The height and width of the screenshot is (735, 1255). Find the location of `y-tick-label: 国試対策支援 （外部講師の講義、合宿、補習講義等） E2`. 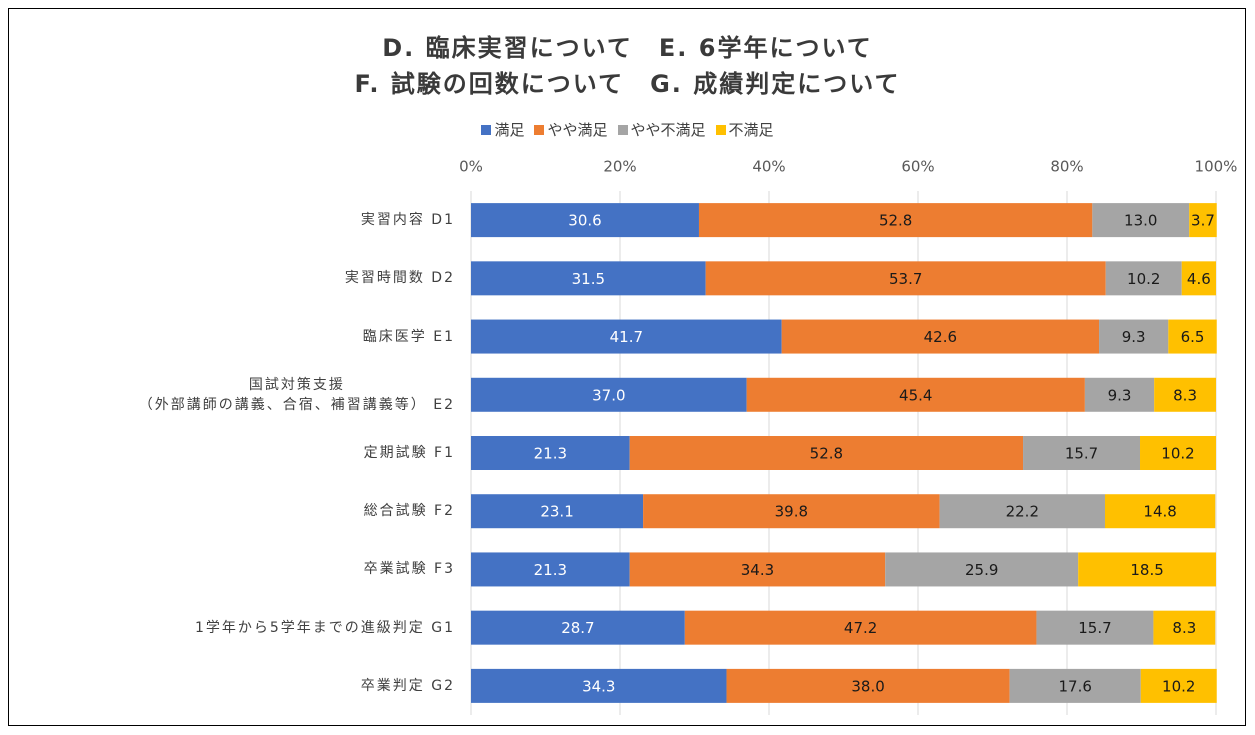

y-tick-label: 国試対策支援 （外部講師の講義、合宿、補習講義等） E2 is located at coordinates (296, 394).